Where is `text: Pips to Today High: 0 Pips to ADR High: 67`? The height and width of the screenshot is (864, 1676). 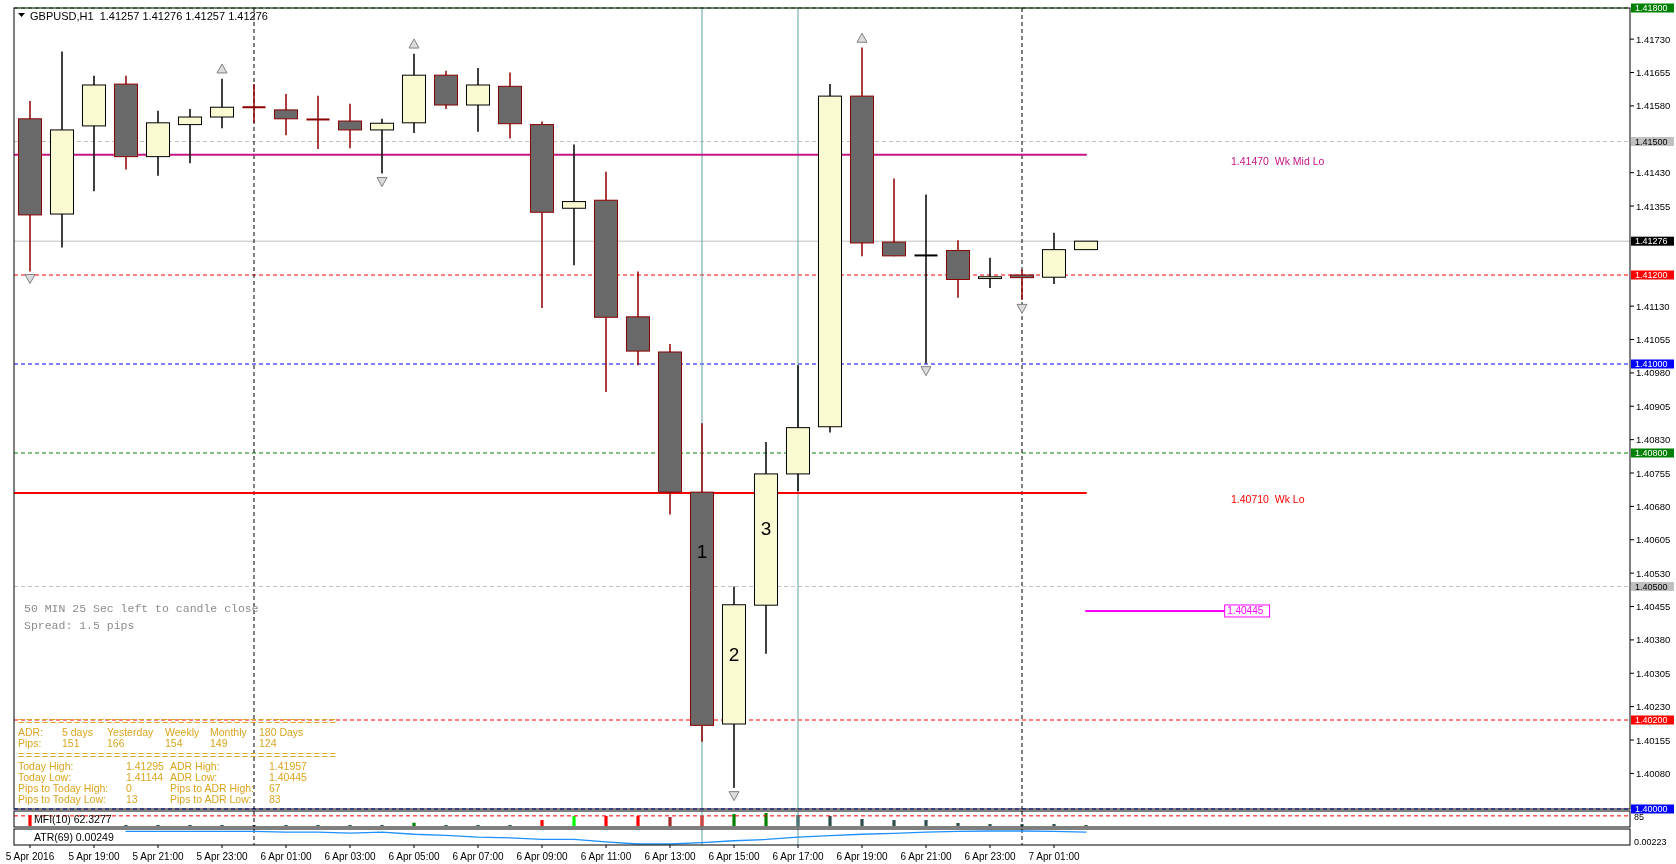 text: Pips to Today High: 0 Pips to ADR High: 67 is located at coordinates (149, 788).